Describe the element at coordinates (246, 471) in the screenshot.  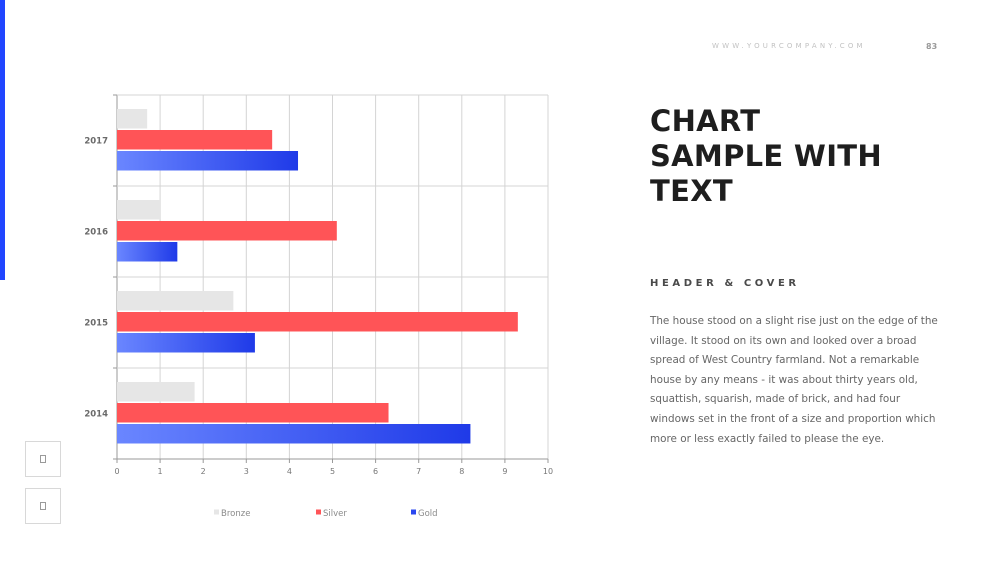
I see `x-tick-label: 3` at that location.